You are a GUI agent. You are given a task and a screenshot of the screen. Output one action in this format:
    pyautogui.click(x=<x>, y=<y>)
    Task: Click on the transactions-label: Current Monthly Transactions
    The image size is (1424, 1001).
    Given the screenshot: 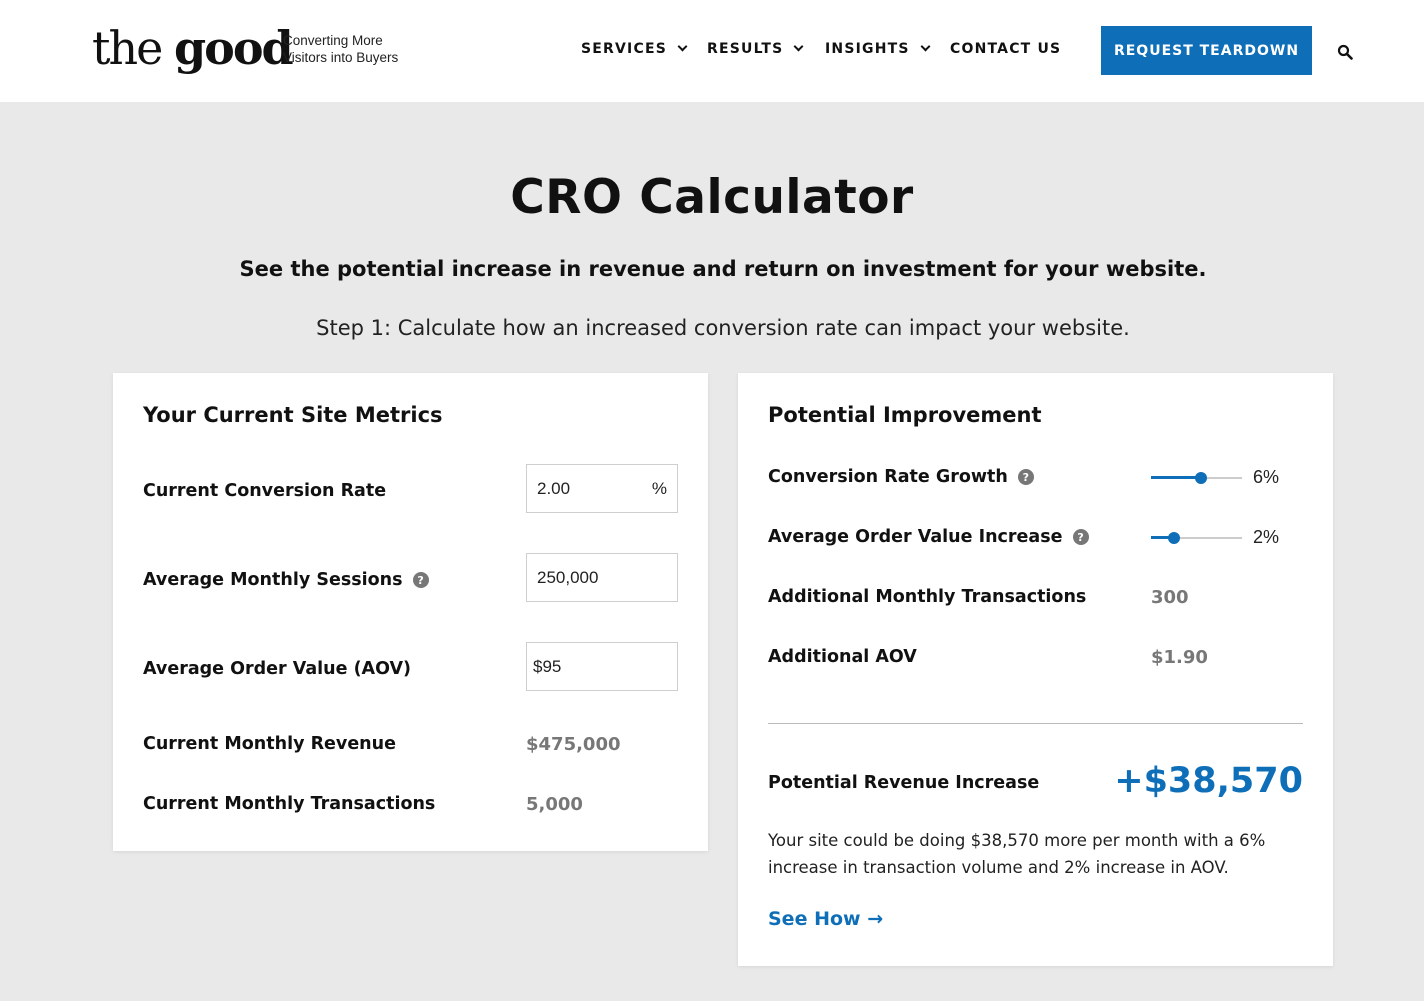 What is the action you would take?
    pyautogui.click(x=289, y=804)
    